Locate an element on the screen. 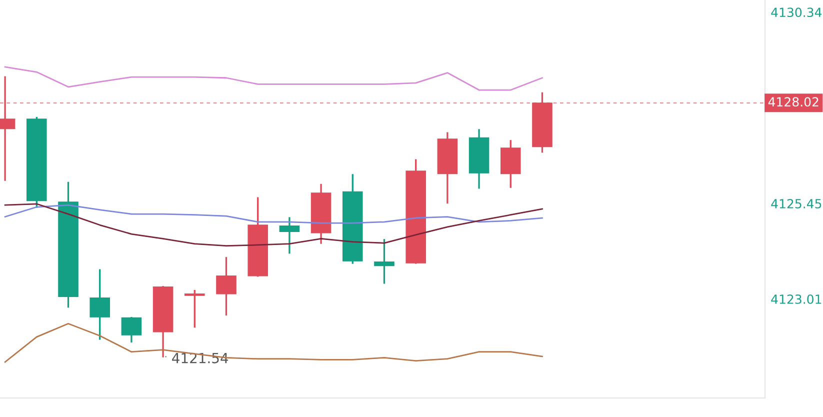 The image size is (823, 417). y-tick-label: 4130.34 is located at coordinates (796, 13).